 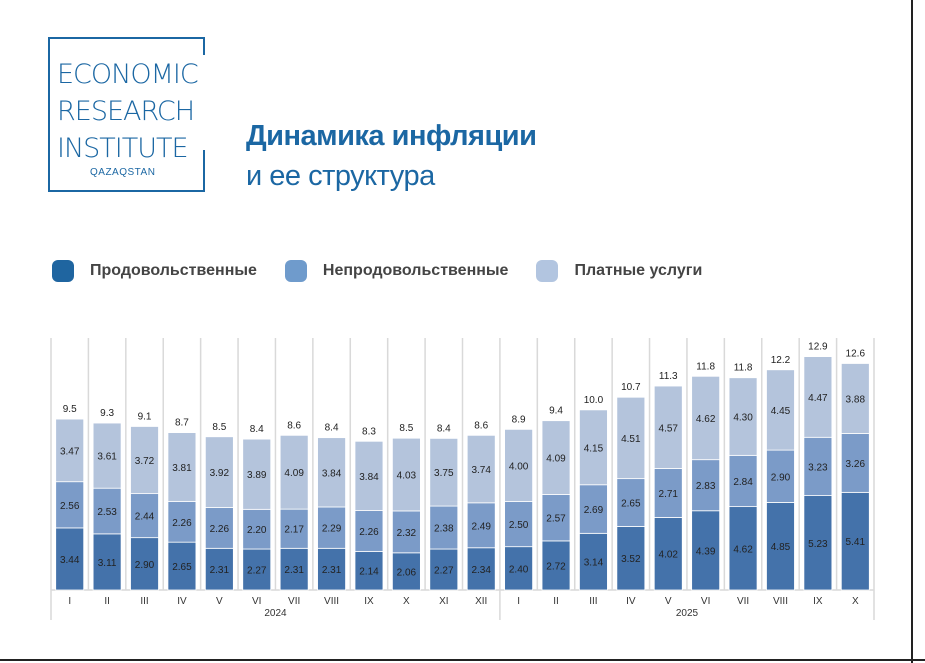 I want to click on value-label: 5.23, so click(x=818, y=544).